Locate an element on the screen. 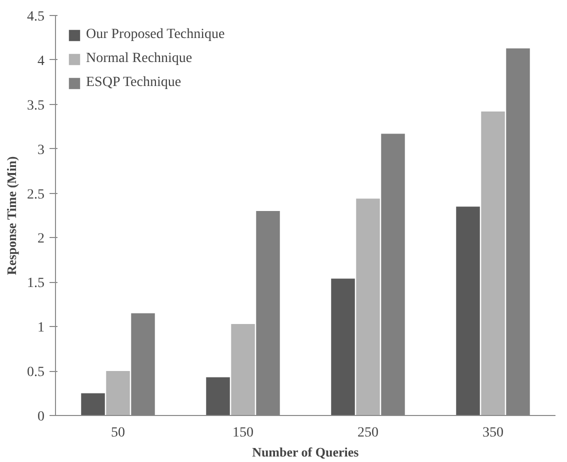  x-axis-title: Number of Queries is located at coordinates (305, 452).